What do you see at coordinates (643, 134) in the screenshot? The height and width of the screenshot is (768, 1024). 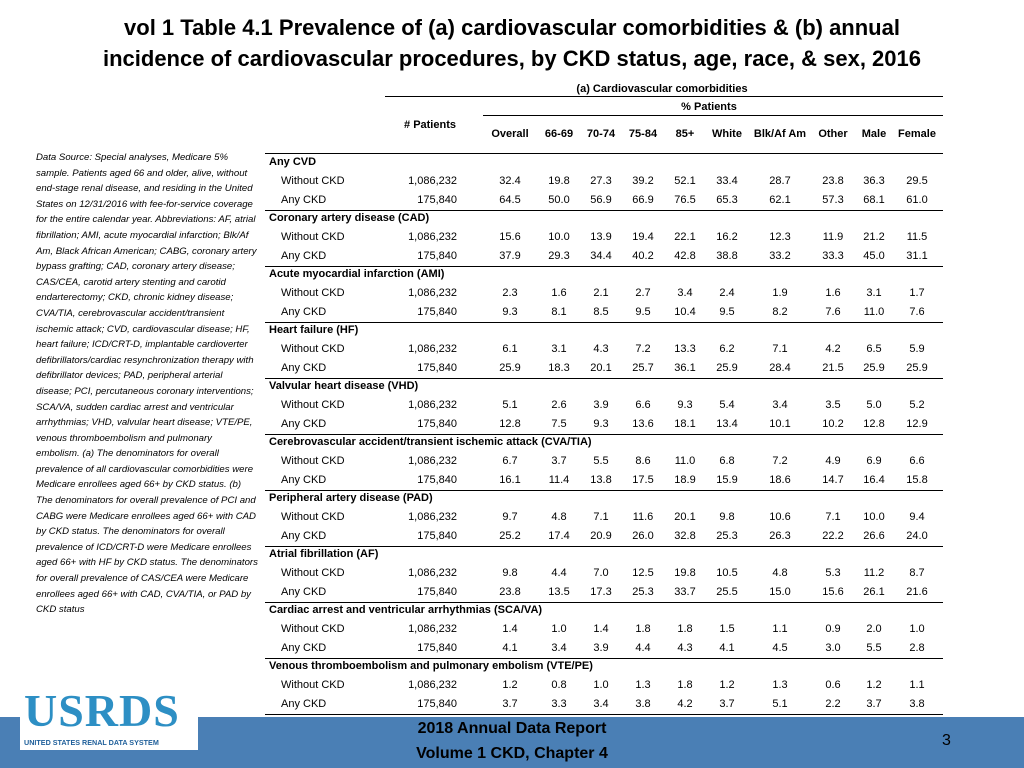 I see `column-header: 75-84` at bounding box center [643, 134].